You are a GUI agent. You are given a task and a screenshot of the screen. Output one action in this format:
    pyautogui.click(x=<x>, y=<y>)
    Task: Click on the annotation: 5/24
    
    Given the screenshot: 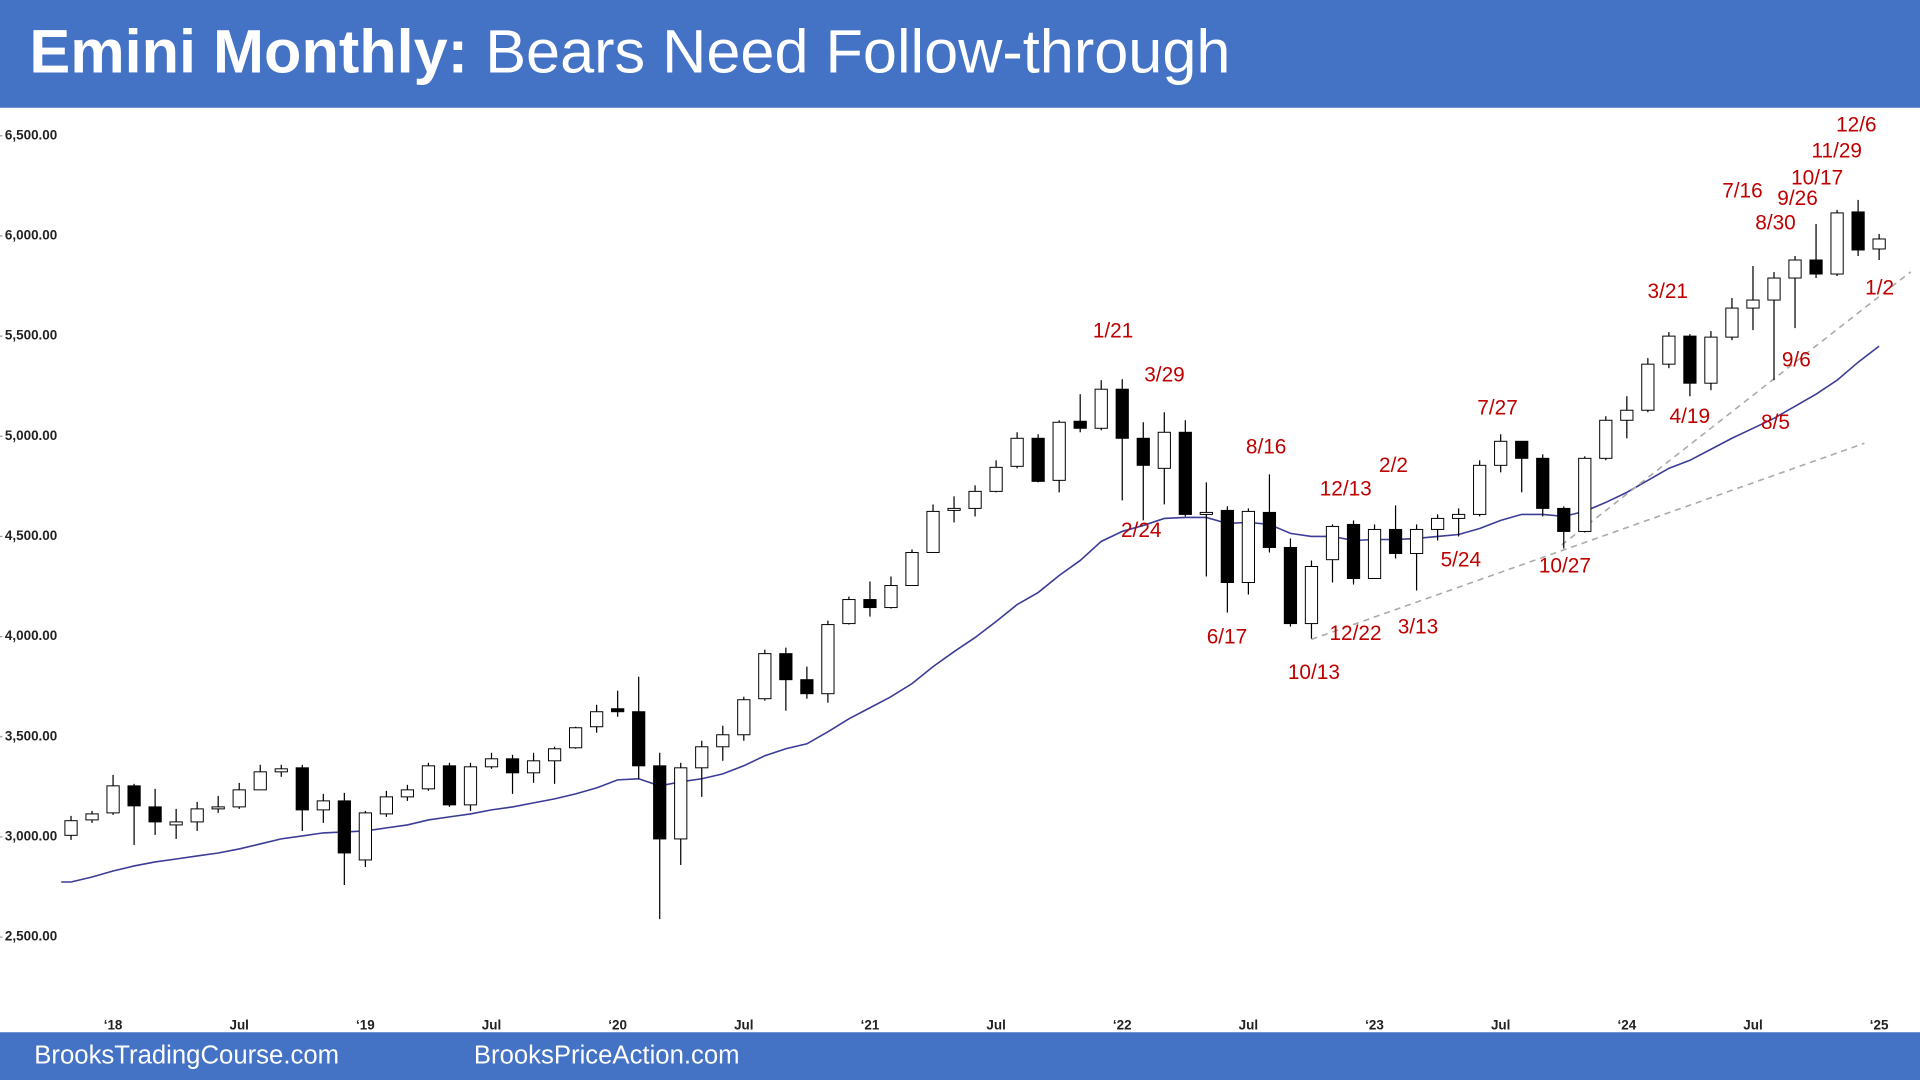 What is the action you would take?
    pyautogui.click(x=1461, y=559)
    